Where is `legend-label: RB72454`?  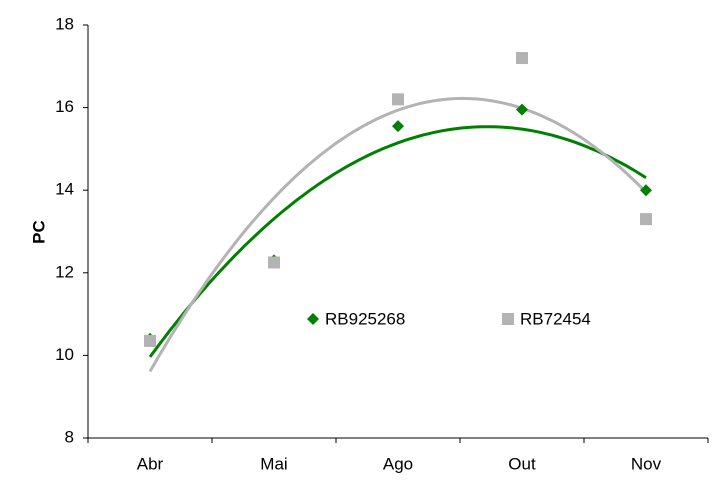
legend-label: RB72454 is located at coordinates (555, 318).